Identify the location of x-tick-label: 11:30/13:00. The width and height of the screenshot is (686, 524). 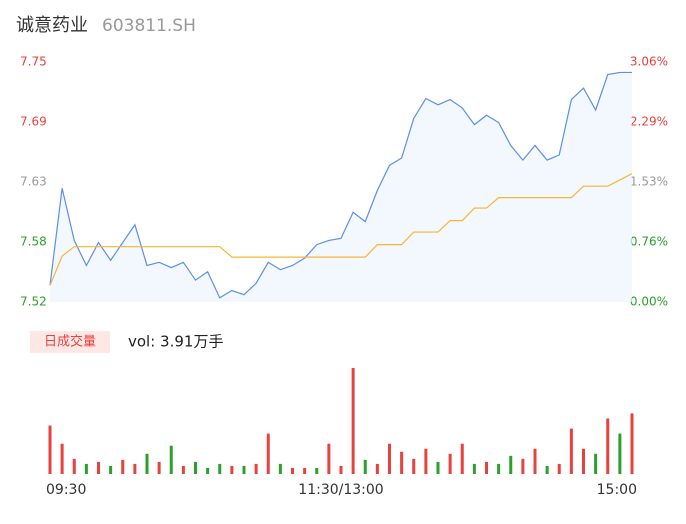
(340, 490).